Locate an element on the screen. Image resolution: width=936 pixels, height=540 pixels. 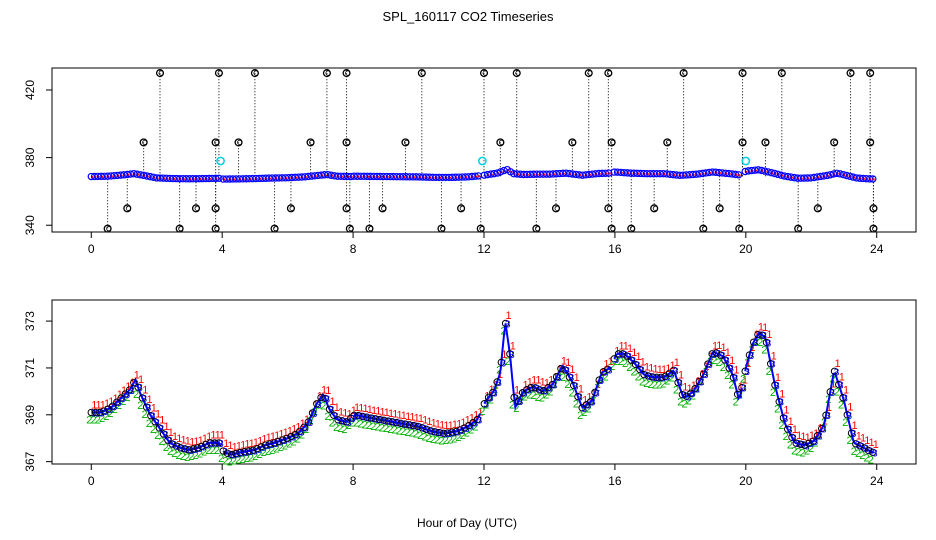
x-tick-label: 16 is located at coordinates (615, 249).